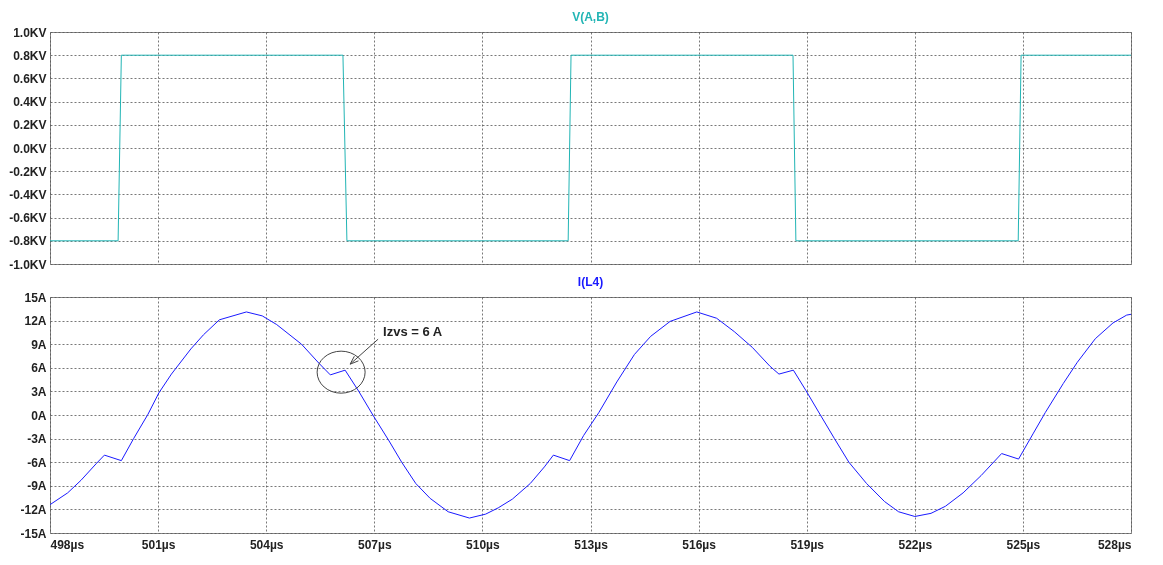 The height and width of the screenshot is (565, 1163). Describe the element at coordinates (30, 32) in the screenshot. I see `y-tick-label: 1.0KV` at that location.